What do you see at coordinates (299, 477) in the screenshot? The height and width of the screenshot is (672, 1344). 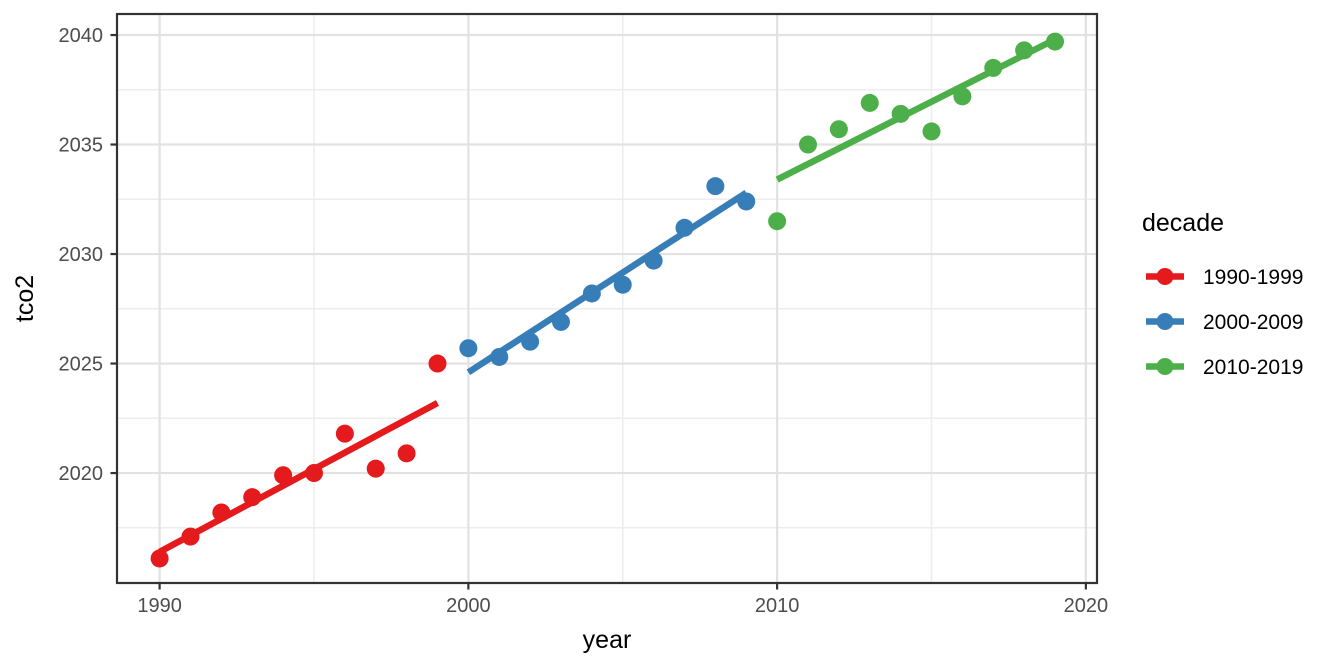 I see `trend-line-1990-1999` at bounding box center [299, 477].